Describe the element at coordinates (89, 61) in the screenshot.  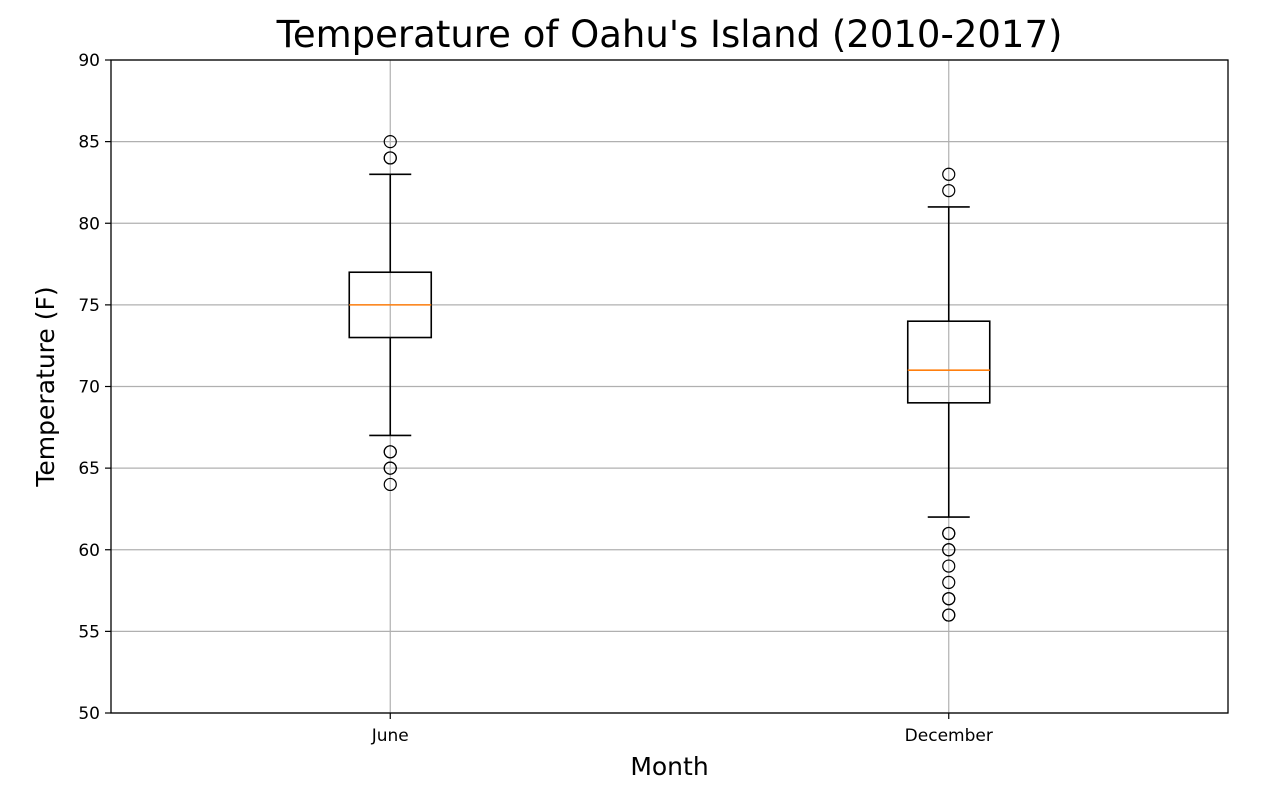
I see `y-tick-label: 90` at that location.